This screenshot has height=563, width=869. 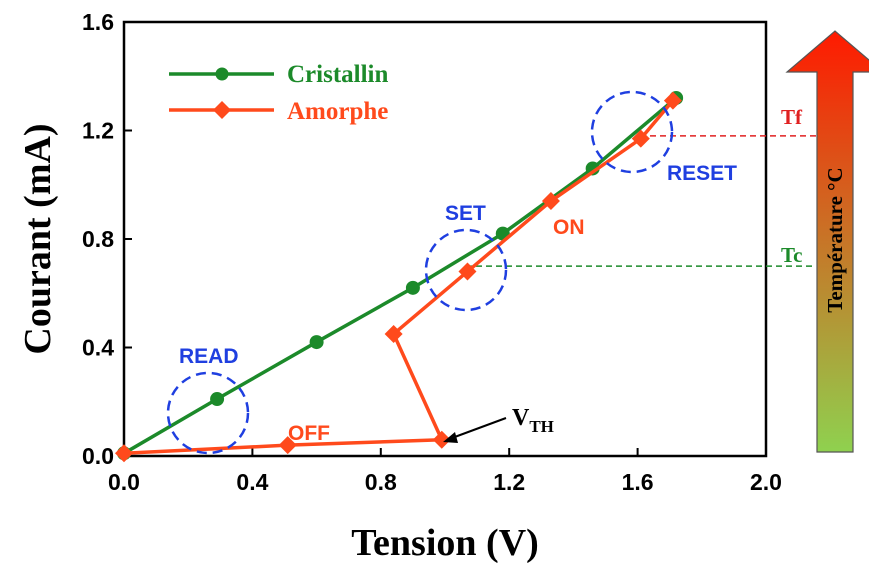 I want to click on set-circle, so click(x=466, y=270).